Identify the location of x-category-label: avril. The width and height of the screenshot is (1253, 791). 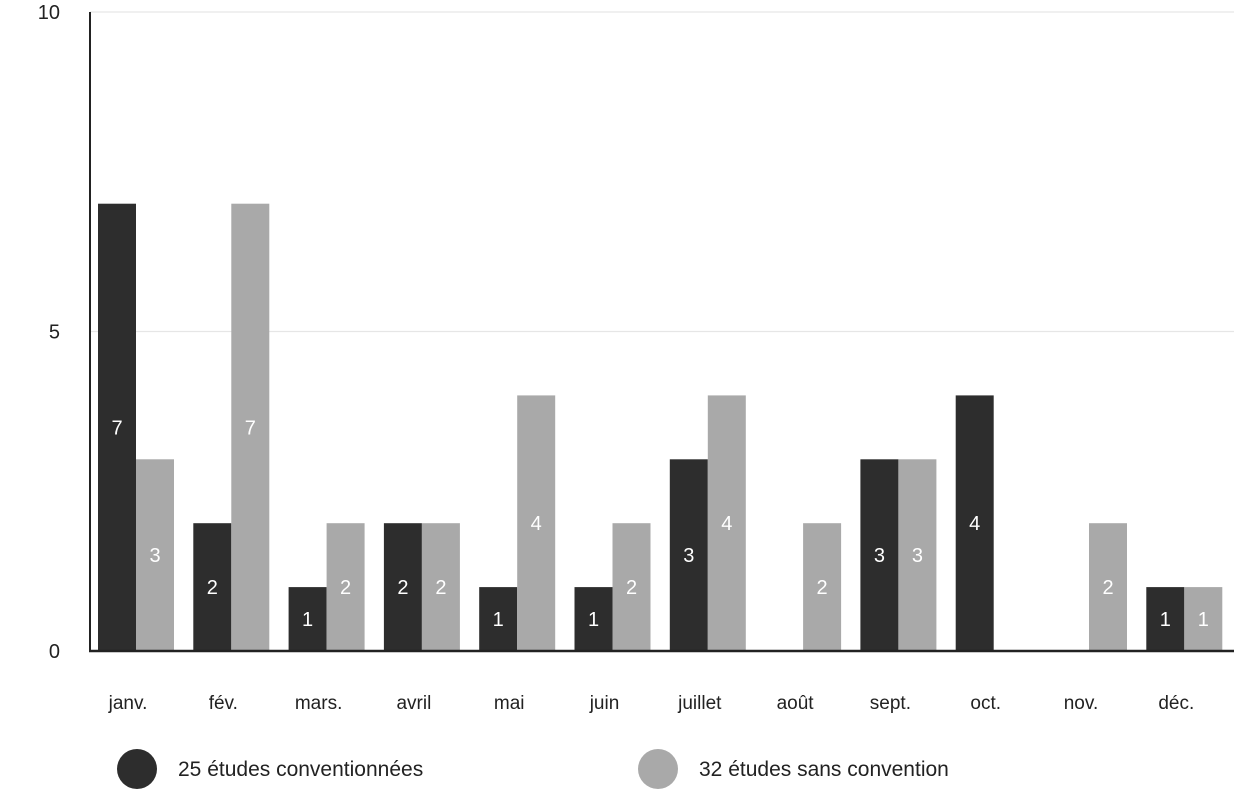
(413, 703).